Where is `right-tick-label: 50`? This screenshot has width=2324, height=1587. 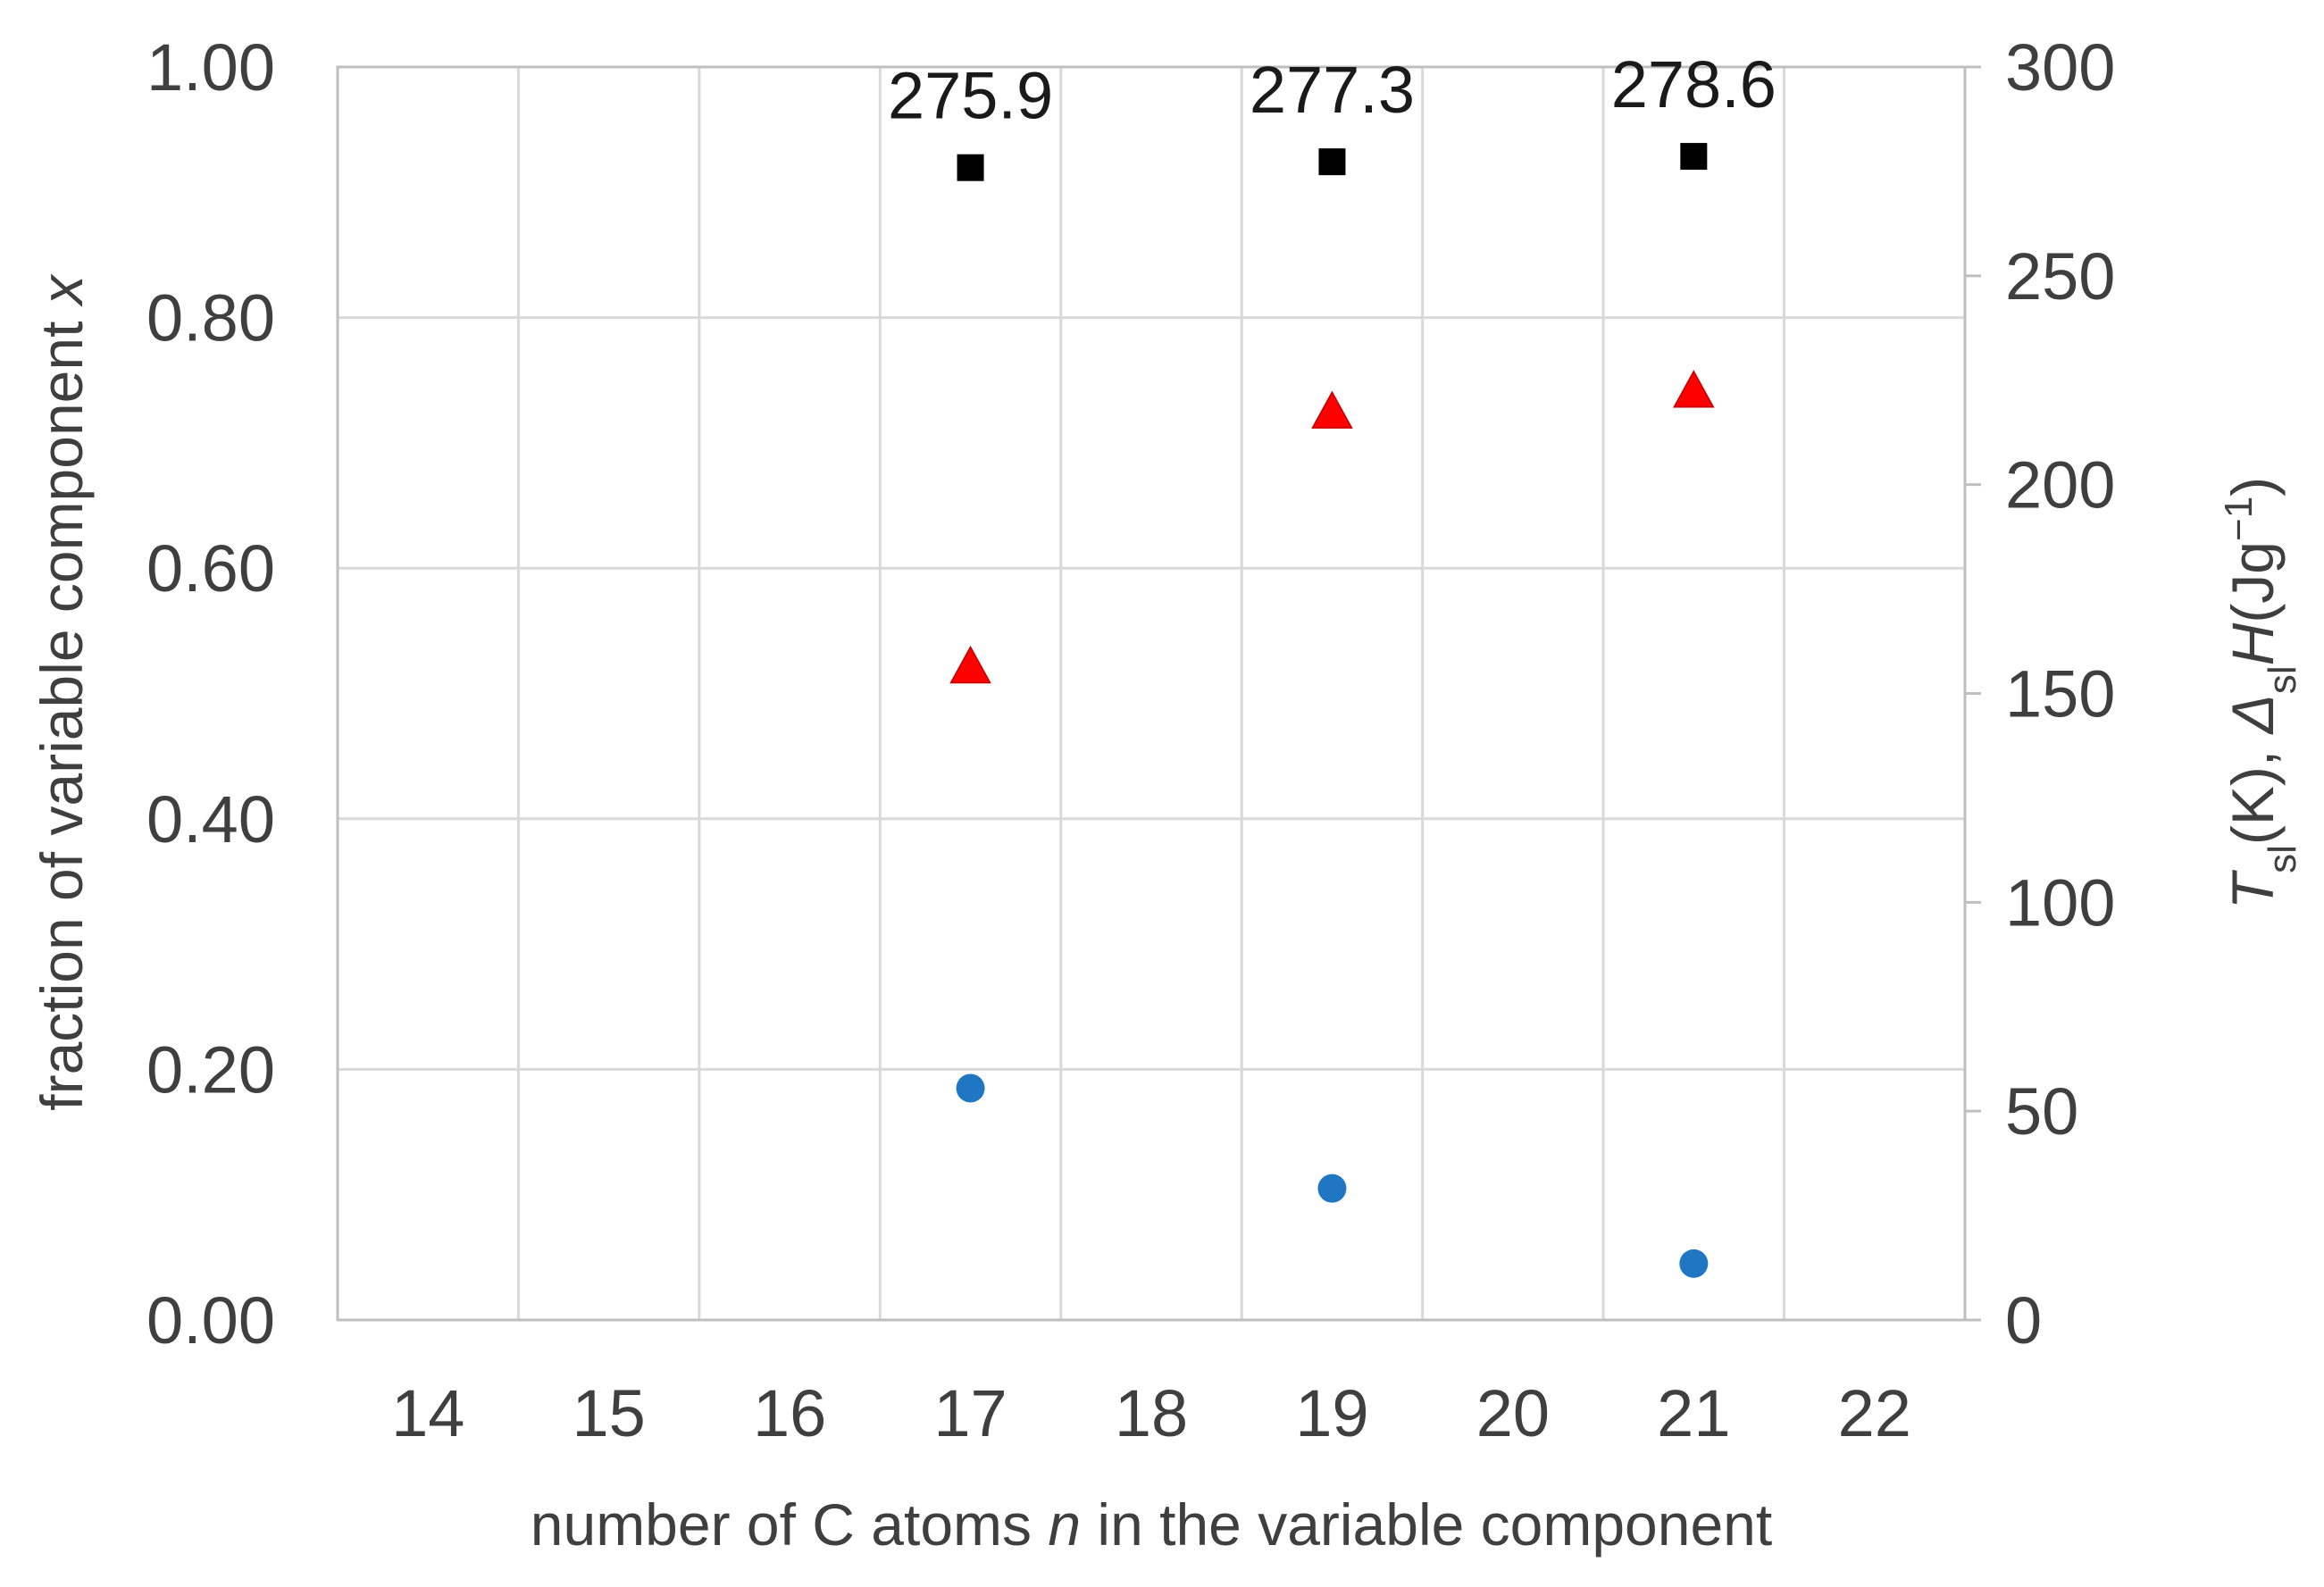
right-tick-label: 50 is located at coordinates (2041, 1111).